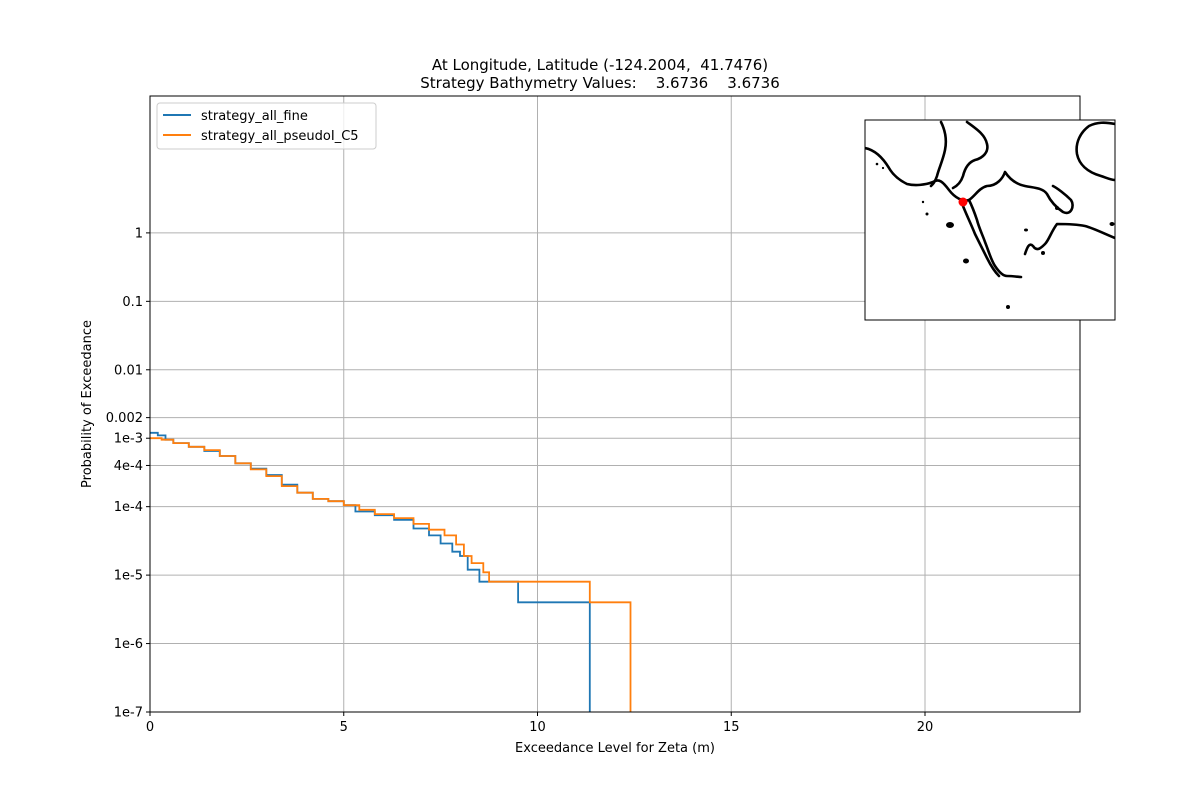 This screenshot has height=800, width=1200. I want to click on y-tick-label-7: 1e-5, so click(128, 576).